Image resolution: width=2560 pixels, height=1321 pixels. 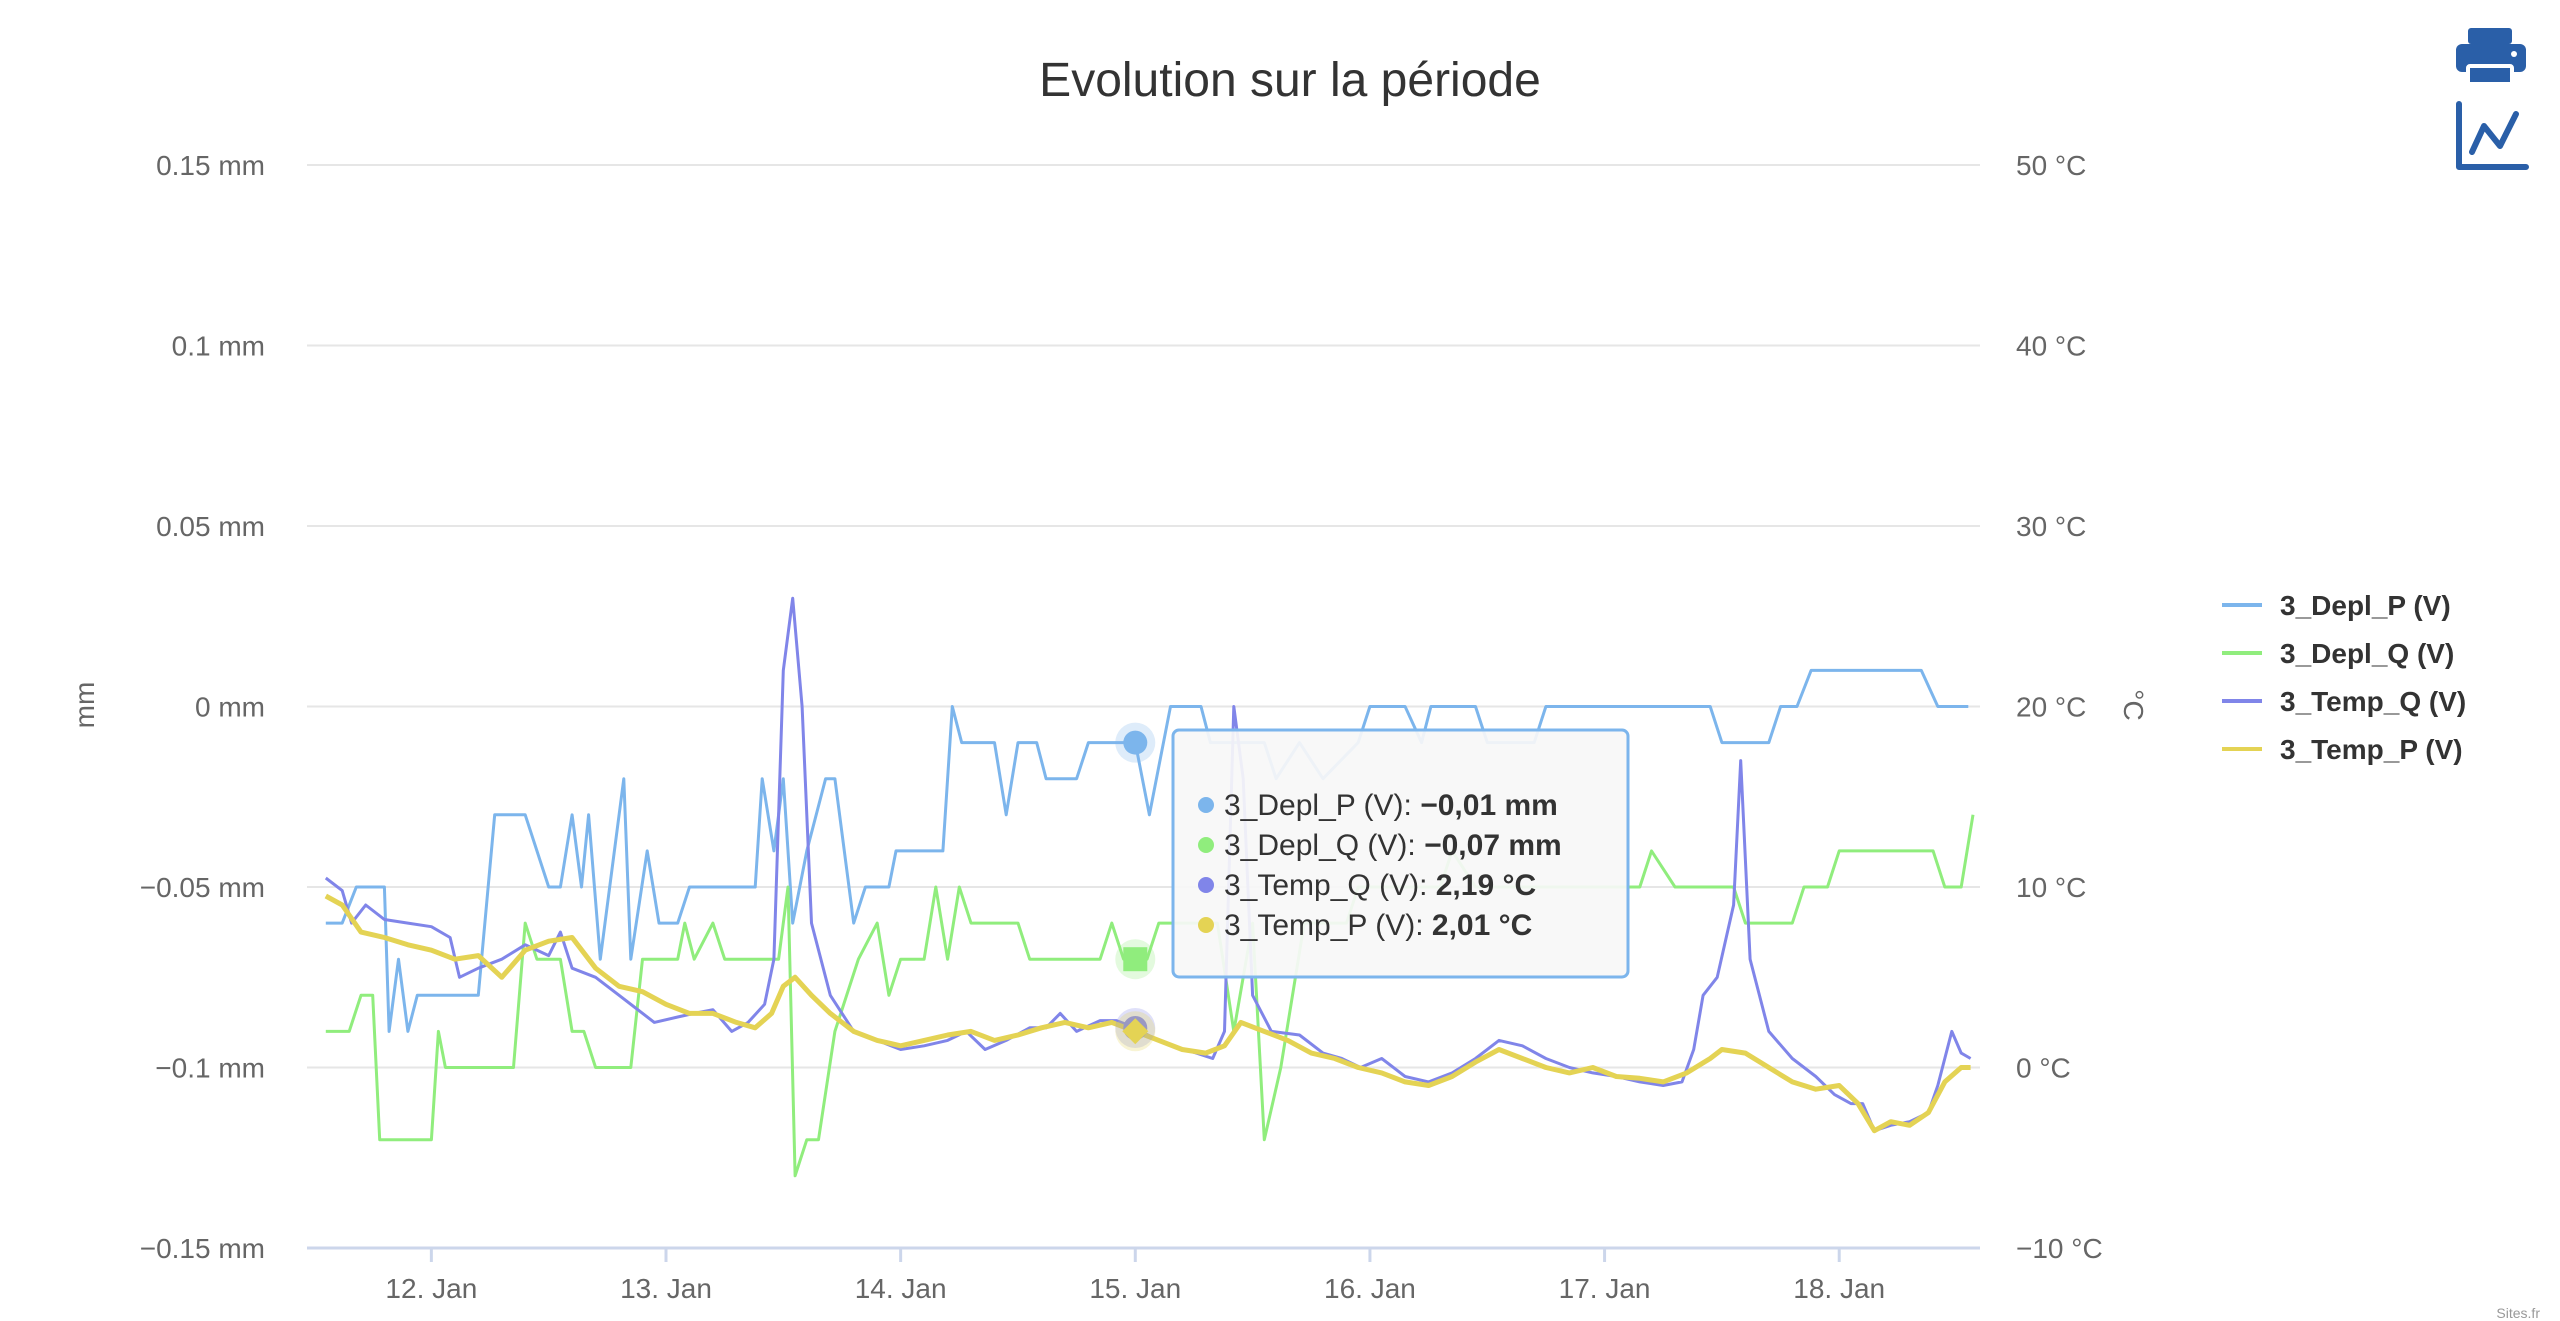 I want to click on credits: Sites.fr, so click(x=2518, y=1313).